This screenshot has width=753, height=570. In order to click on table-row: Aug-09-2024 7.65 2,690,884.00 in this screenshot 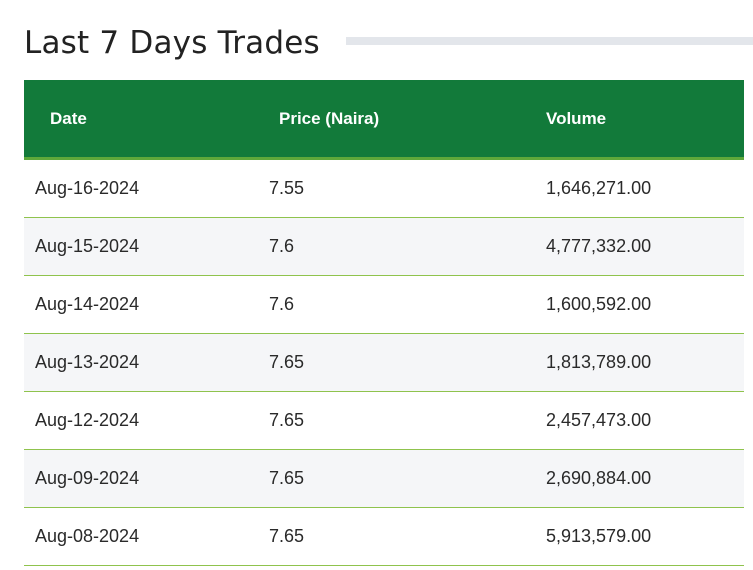, I will do `click(384, 479)`.